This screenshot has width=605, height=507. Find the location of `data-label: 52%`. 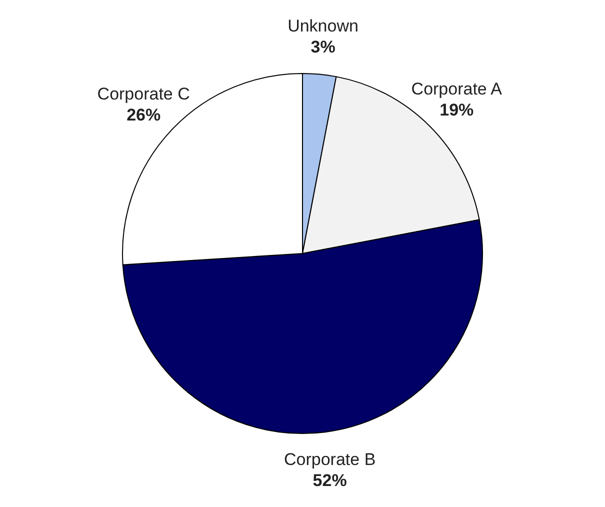

data-label: 52% is located at coordinates (329, 480).